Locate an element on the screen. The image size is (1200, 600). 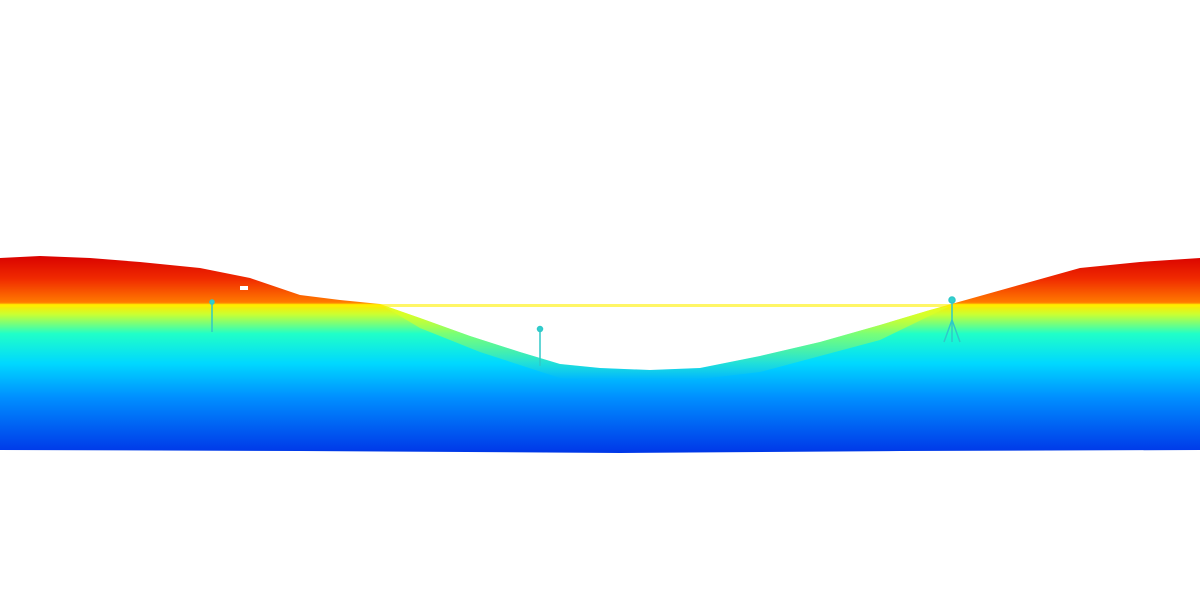
structure is located at coordinates (244, 288).